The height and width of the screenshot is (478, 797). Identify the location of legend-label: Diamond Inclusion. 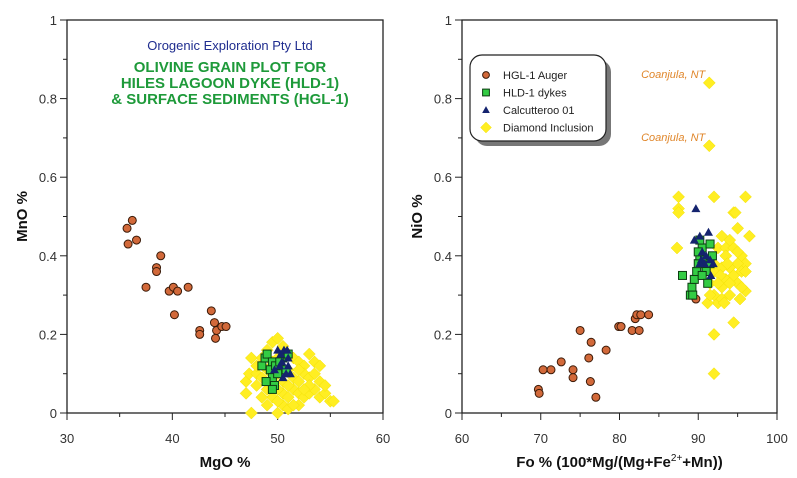
(548, 129).